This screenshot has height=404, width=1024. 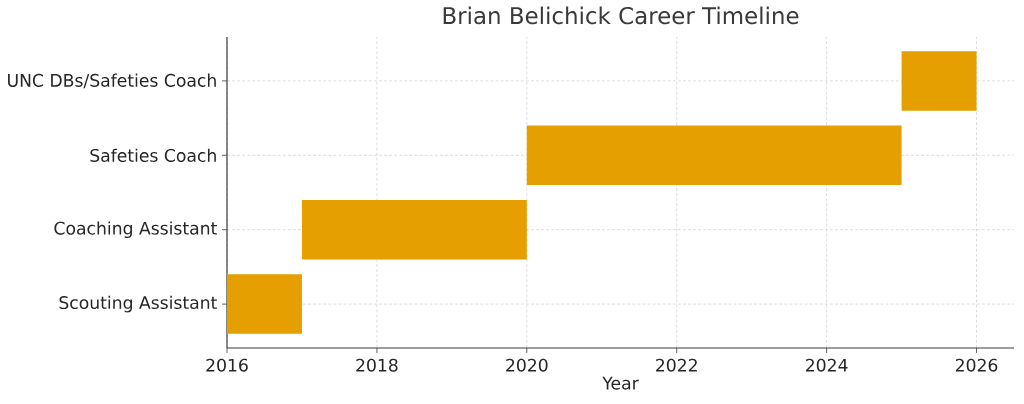 I want to click on x-tick-label: 2018, so click(x=377, y=365).